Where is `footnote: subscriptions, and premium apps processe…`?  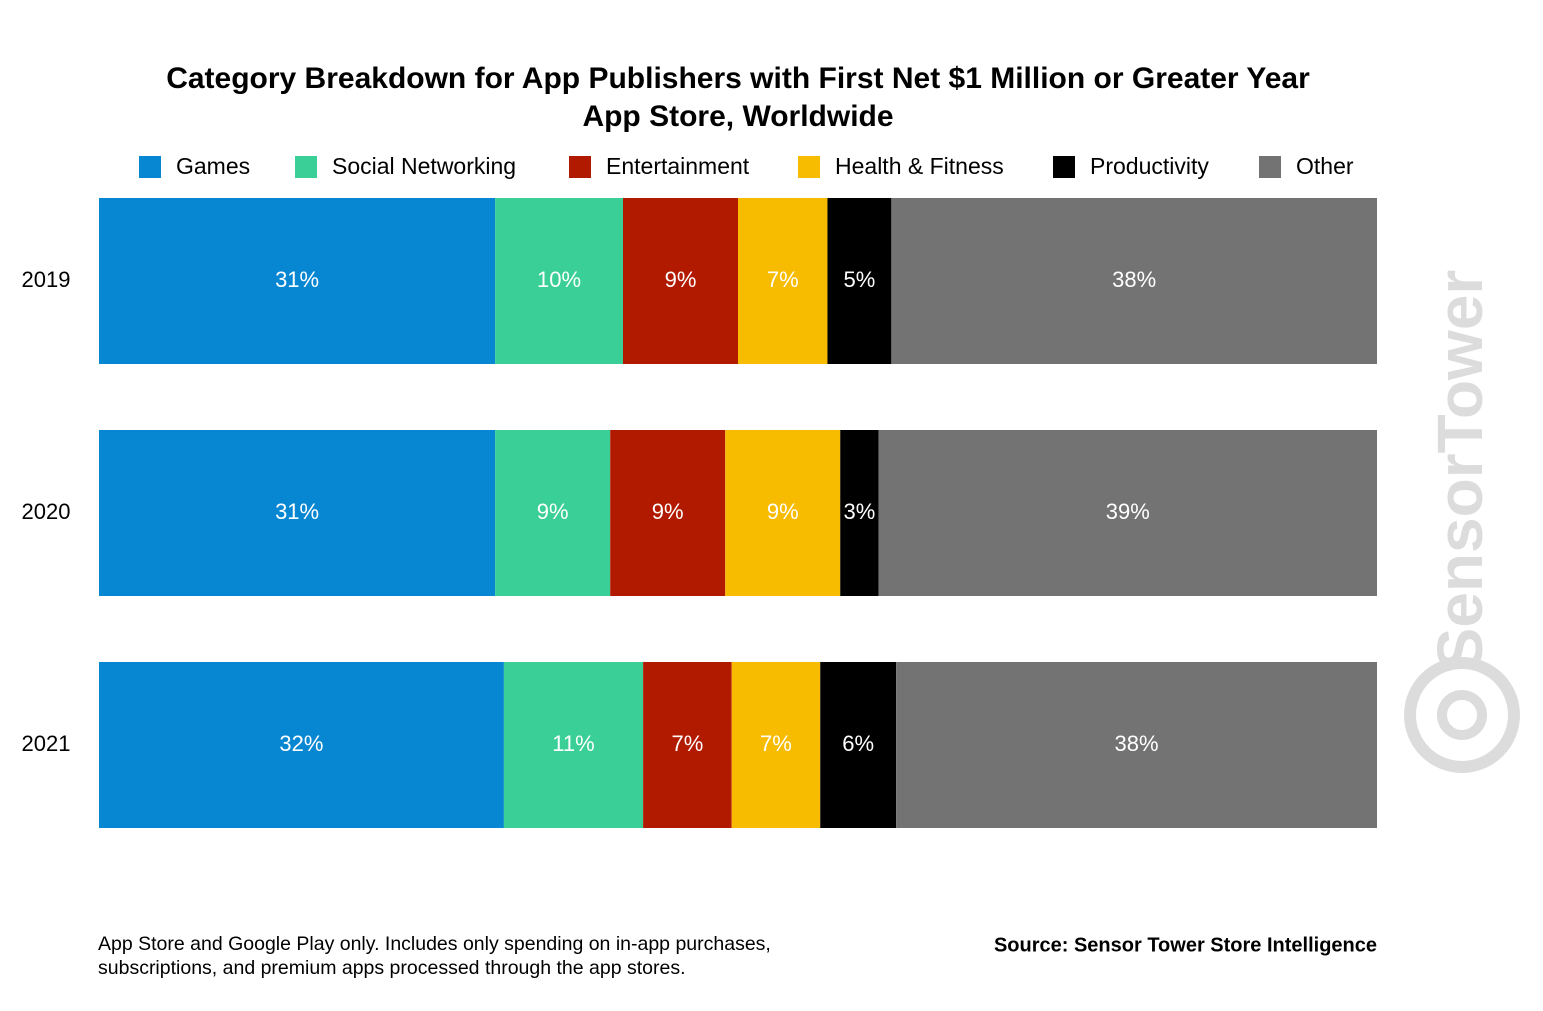 footnote: subscriptions, and premium apps processe… is located at coordinates (392, 968).